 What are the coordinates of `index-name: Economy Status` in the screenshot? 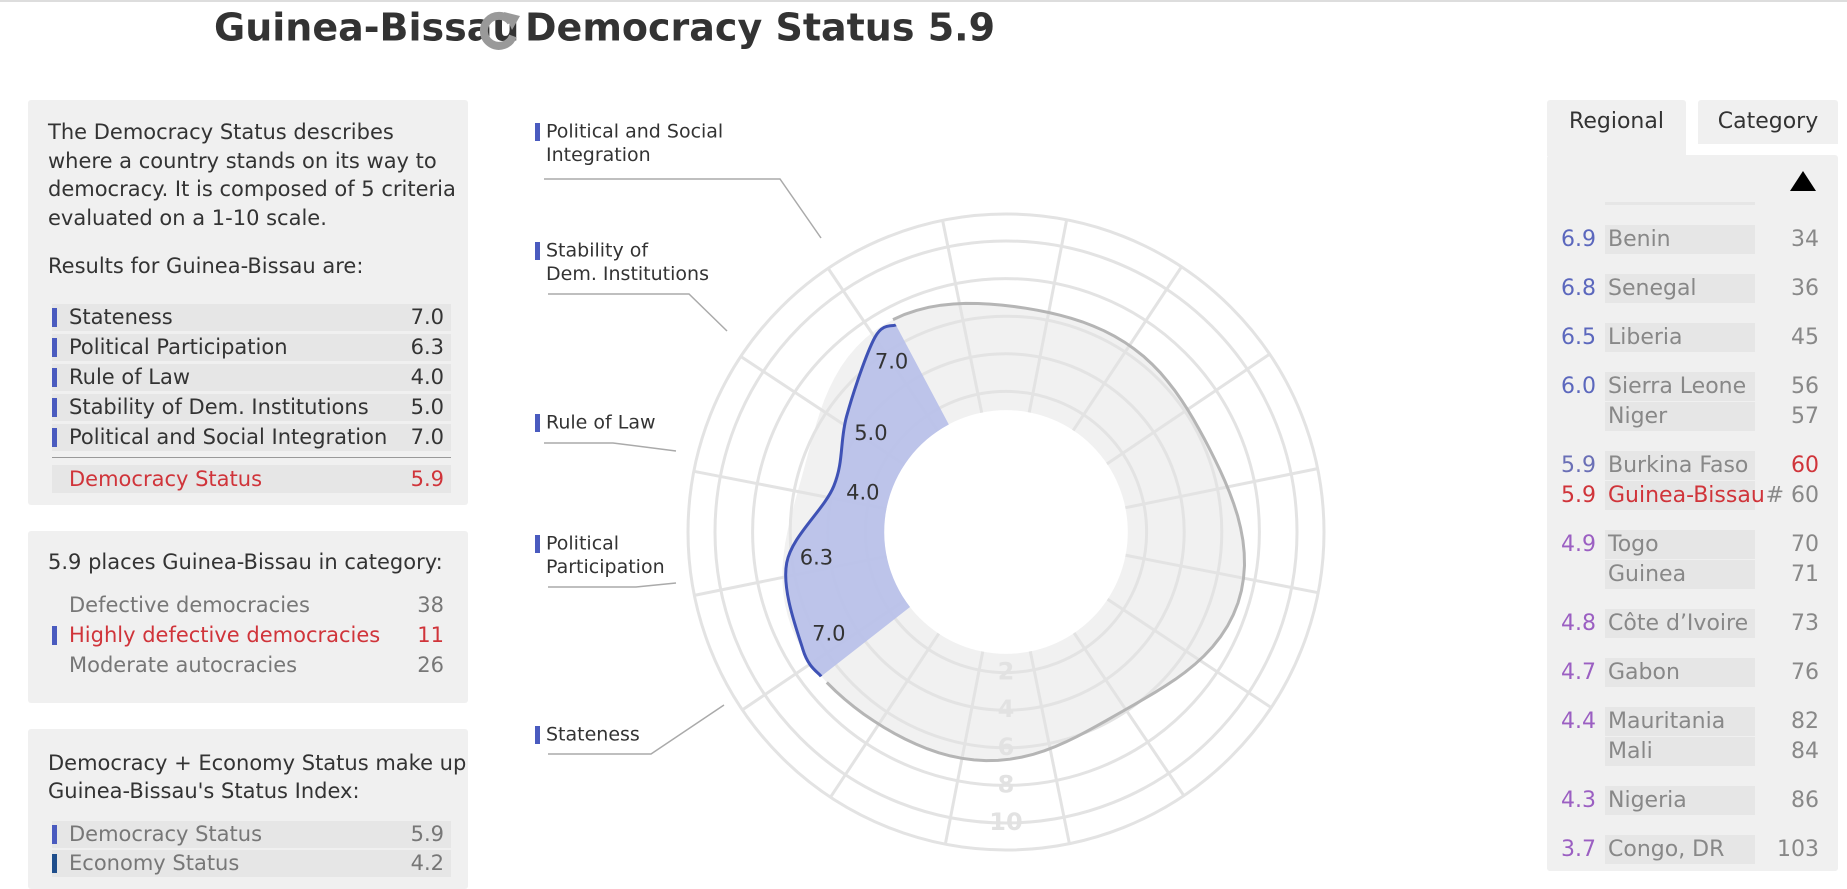 It's located at (154, 863).